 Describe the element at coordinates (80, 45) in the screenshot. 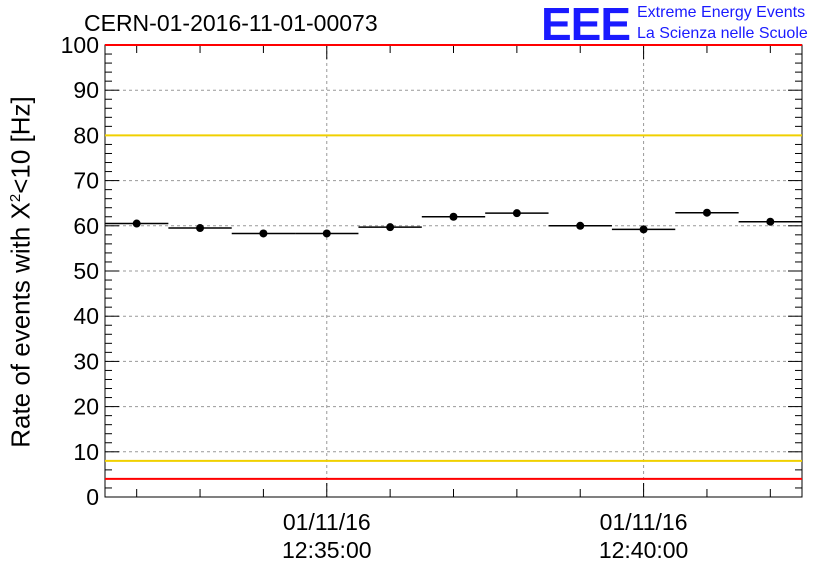

I see `y-tick-label: 100` at that location.